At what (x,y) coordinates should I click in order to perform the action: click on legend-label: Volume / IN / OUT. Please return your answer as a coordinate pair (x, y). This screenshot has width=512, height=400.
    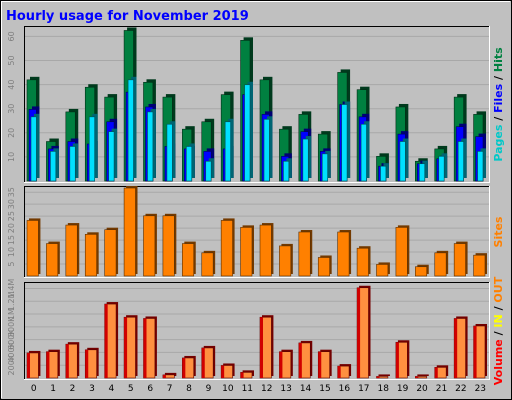
    Looking at the image, I should click on (498, 330).